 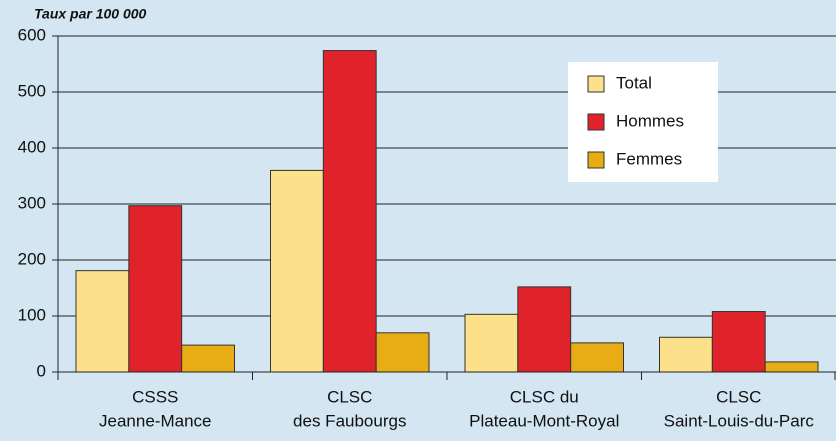 I want to click on legend-label: Femmes, so click(x=649, y=158).